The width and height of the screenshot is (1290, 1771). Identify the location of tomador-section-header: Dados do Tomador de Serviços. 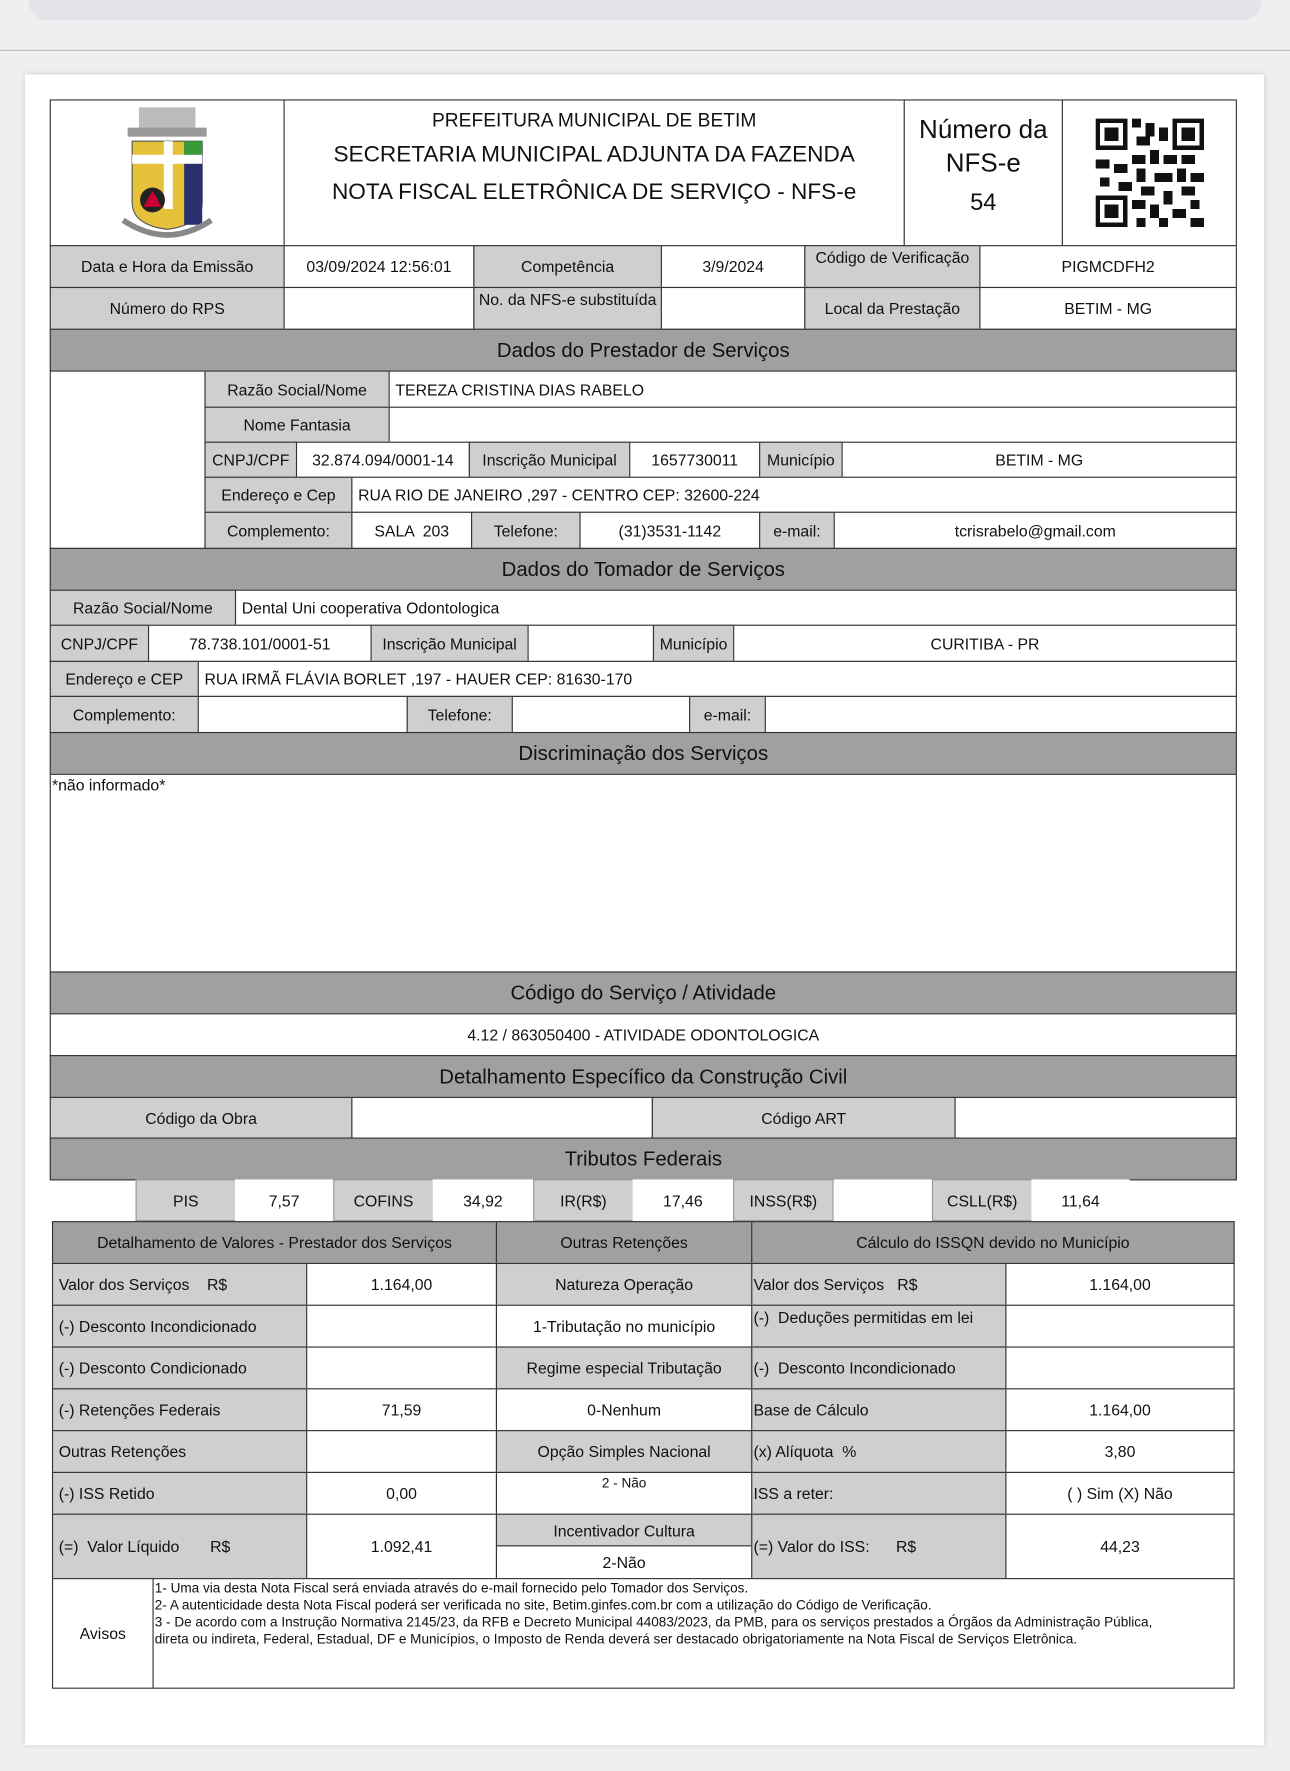
(643, 569).